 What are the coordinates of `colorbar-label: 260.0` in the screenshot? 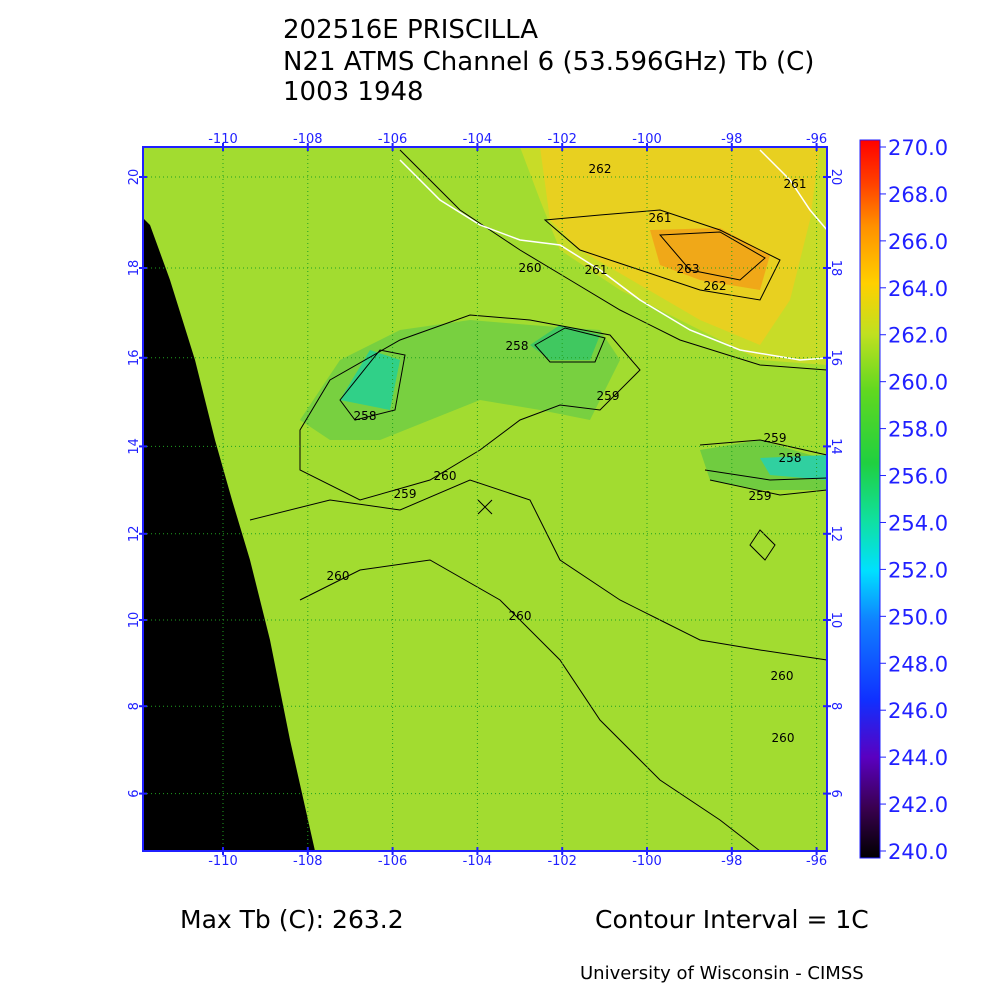 It's located at (918, 383).